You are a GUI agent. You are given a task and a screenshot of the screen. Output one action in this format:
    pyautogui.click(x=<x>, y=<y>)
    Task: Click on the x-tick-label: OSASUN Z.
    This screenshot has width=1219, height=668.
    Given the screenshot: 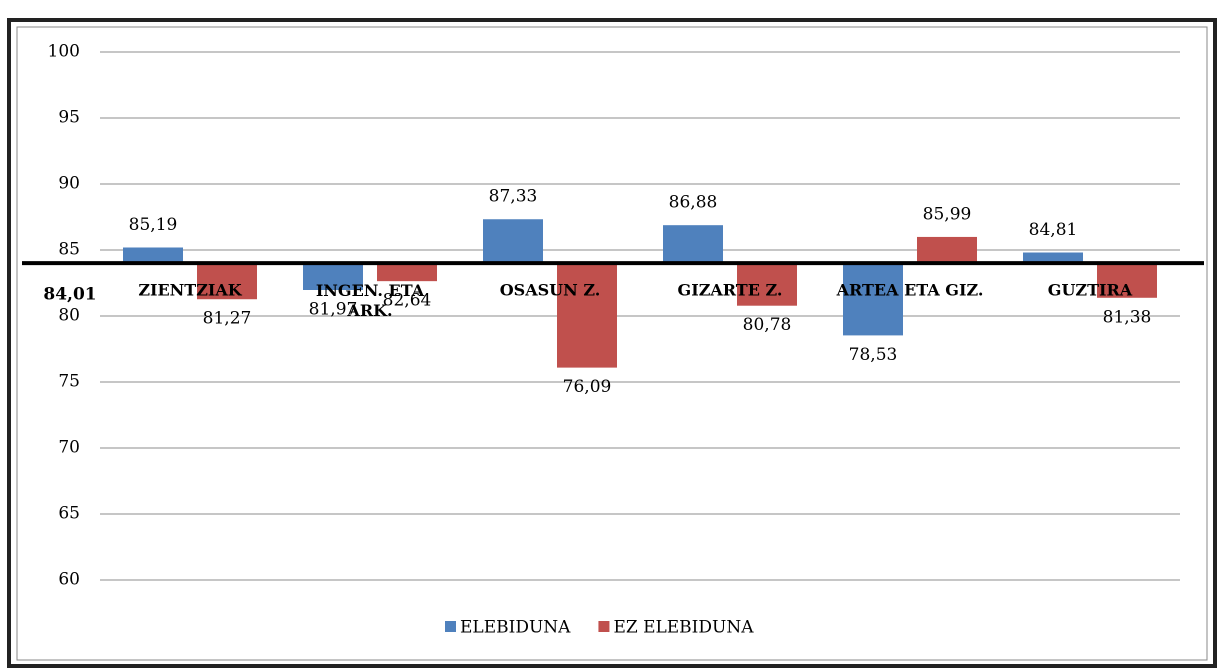 What is the action you would take?
    pyautogui.click(x=550, y=290)
    